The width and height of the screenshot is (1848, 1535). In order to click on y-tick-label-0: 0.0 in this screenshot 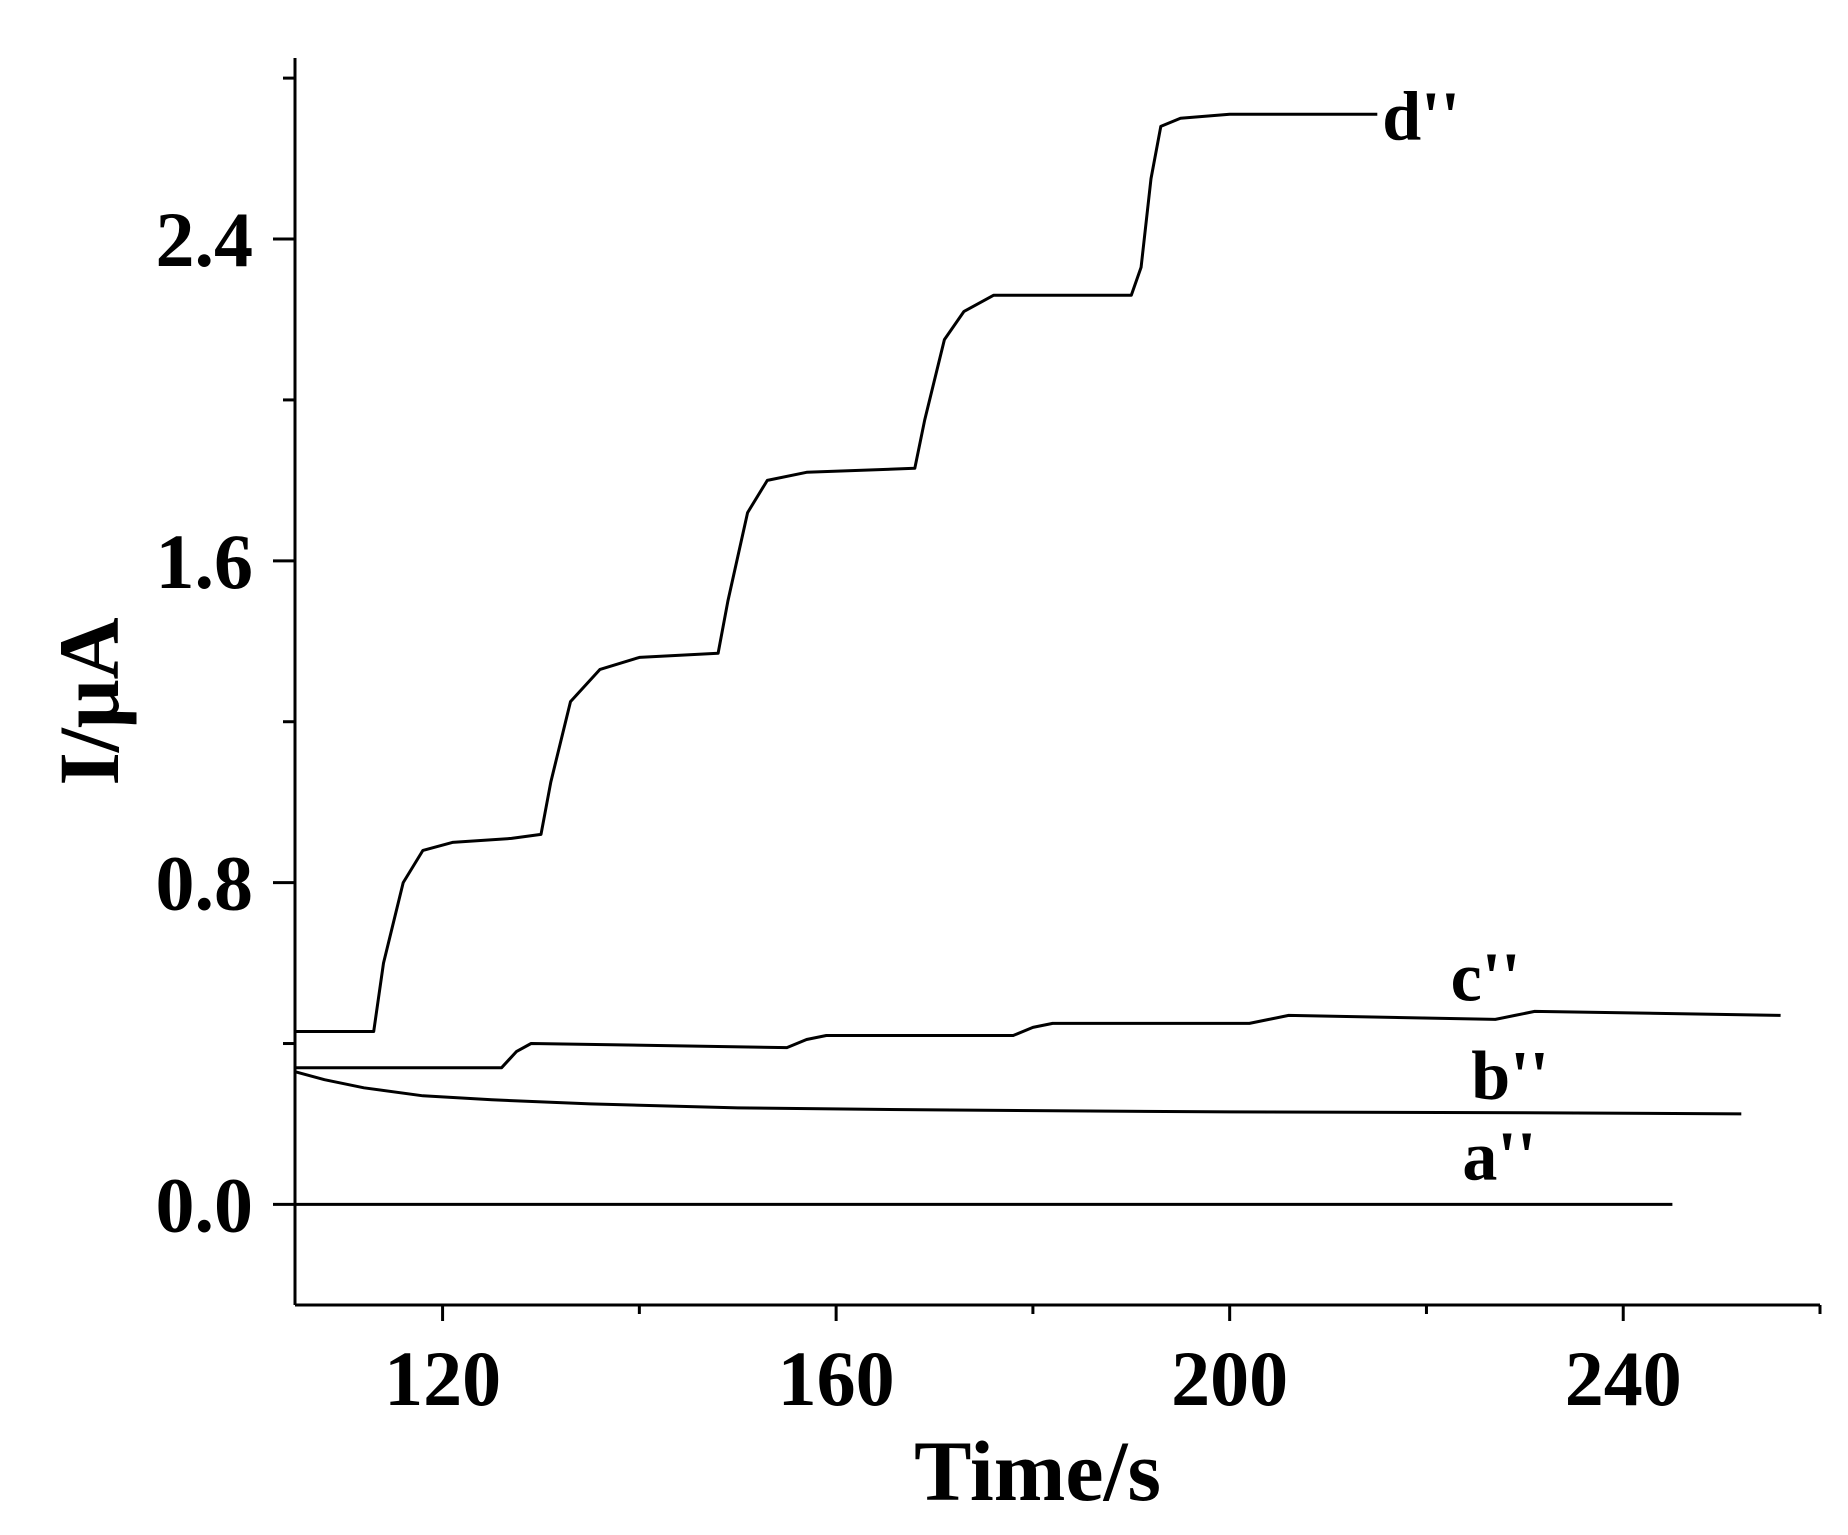, I will do `click(205, 1204)`.